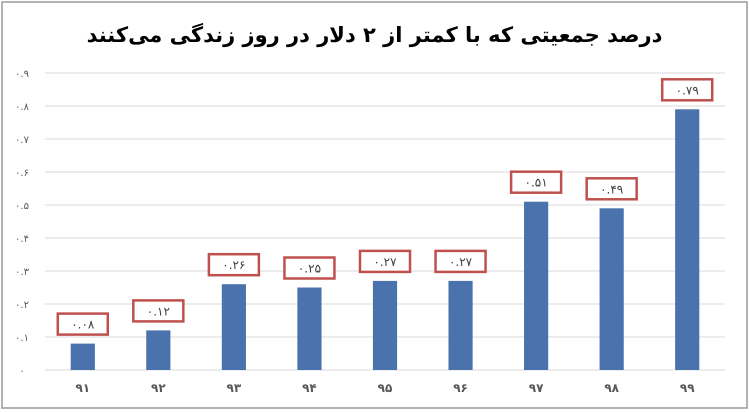 The width and height of the screenshot is (749, 412). Describe the element at coordinates (22, 338) in the screenshot. I see `y-tick-label: ۰.۱` at that location.